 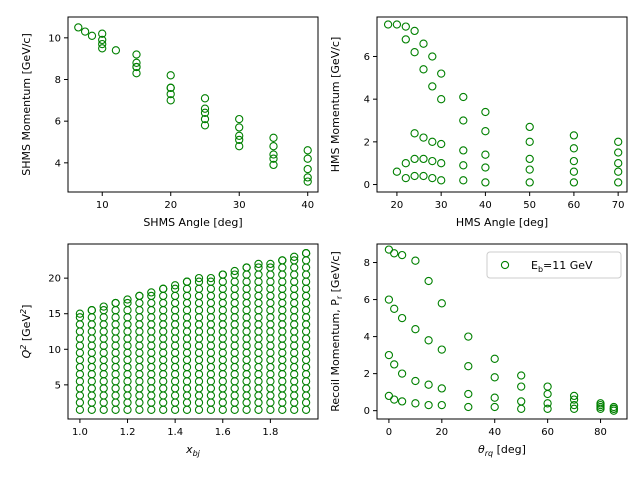 I want to click on y-axis-label: HMS Momentum [GeV/c], so click(x=335, y=105).